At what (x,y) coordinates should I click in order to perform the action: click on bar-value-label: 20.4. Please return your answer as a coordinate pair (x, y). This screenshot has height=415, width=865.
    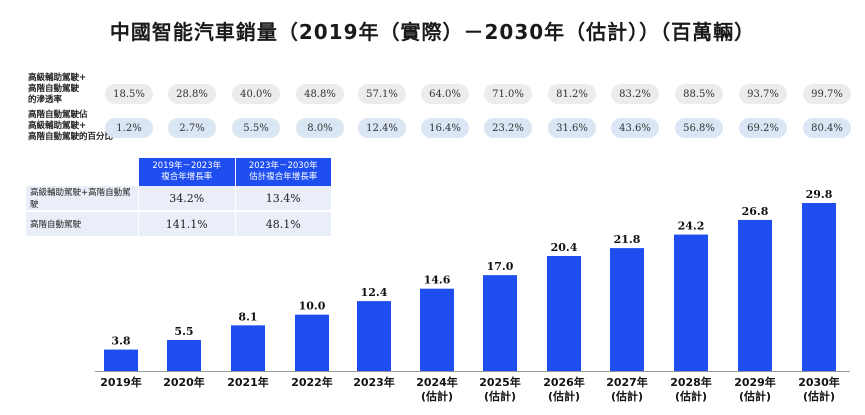
    Looking at the image, I should click on (564, 247).